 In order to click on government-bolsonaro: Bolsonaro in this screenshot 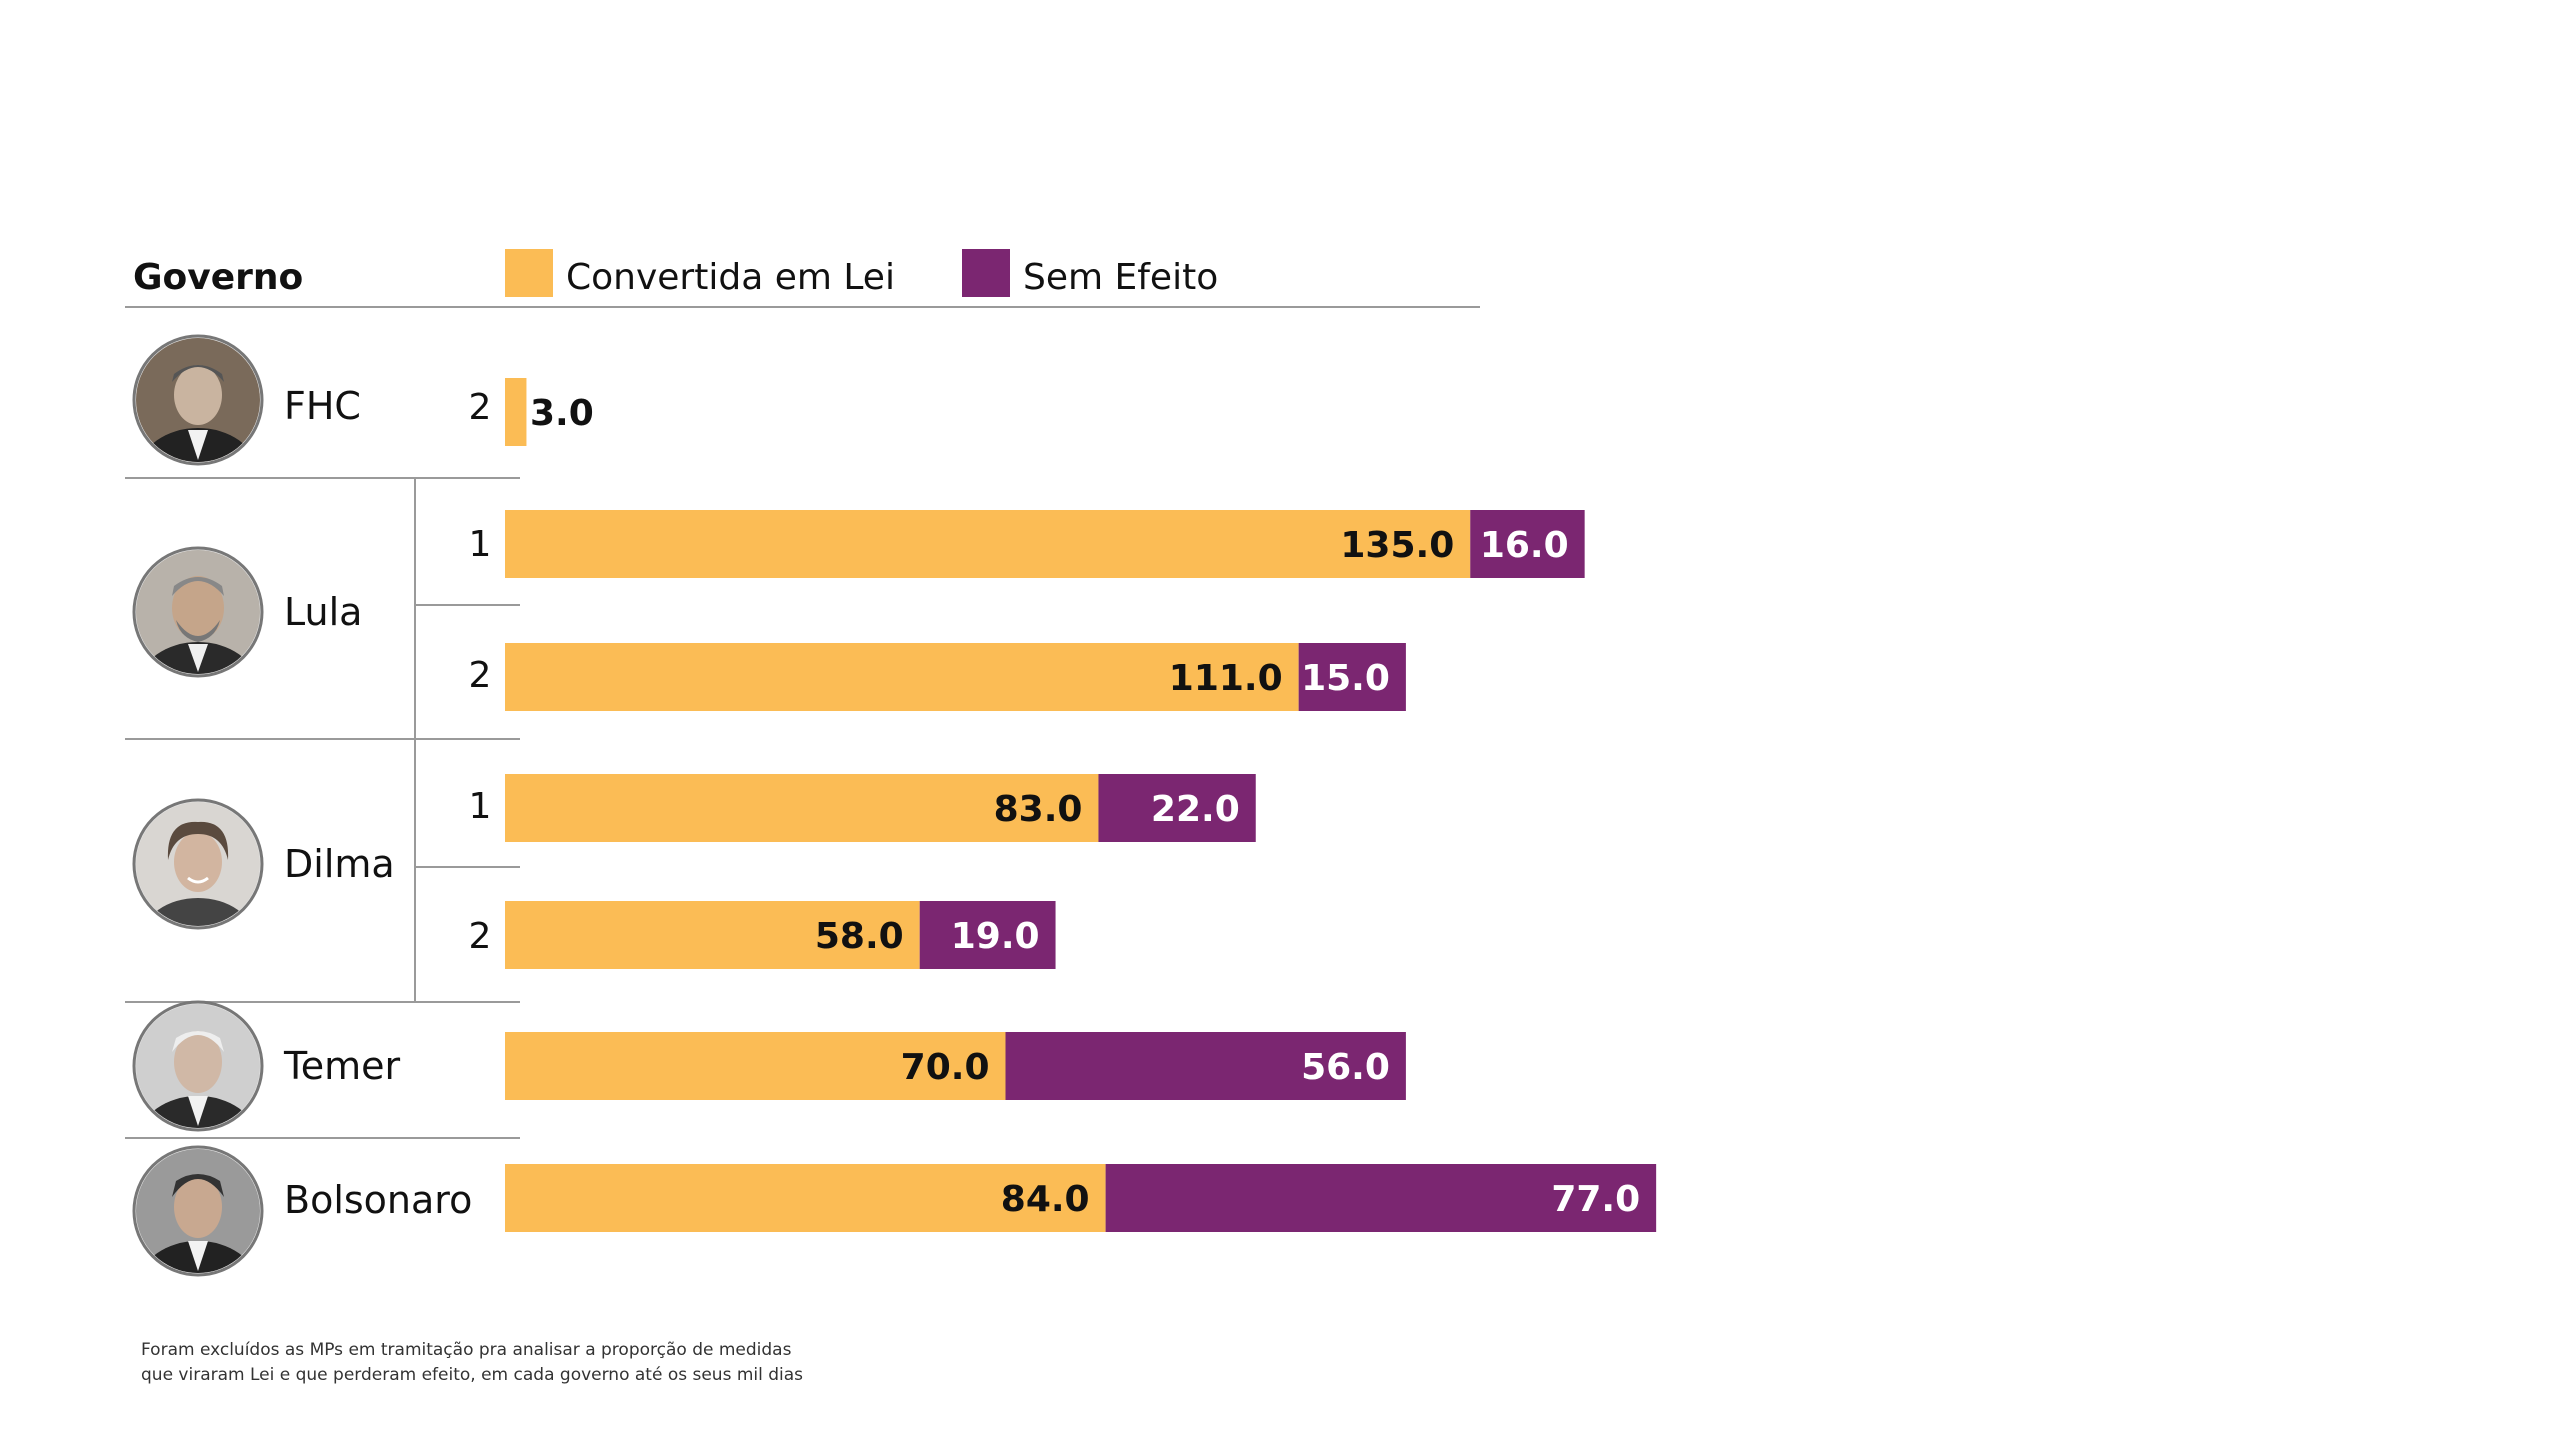, I will do `click(302, 1211)`.